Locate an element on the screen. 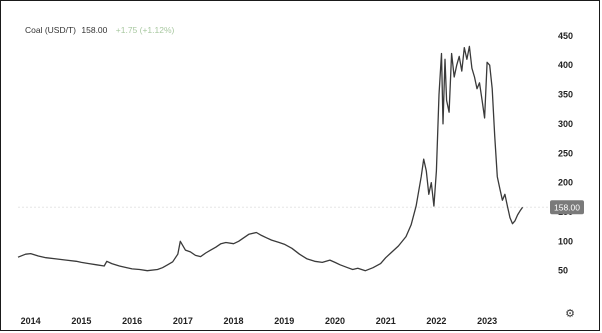 The height and width of the screenshot is (333, 602). settings-gear-icon: ⚙ is located at coordinates (570, 314).